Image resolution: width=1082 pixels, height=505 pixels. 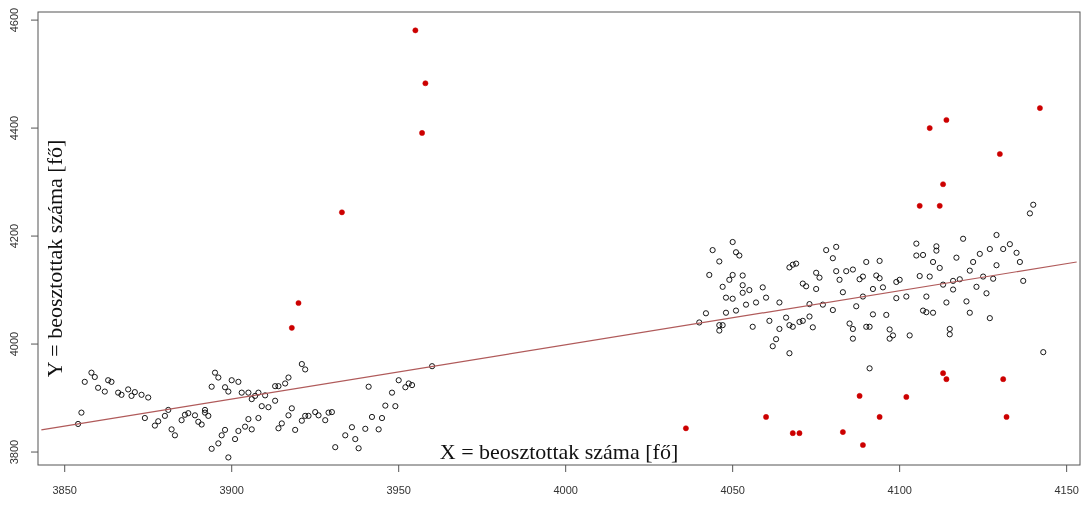 What do you see at coordinates (64, 490) in the screenshot?
I see `x-tick-label: 3850` at bounding box center [64, 490].